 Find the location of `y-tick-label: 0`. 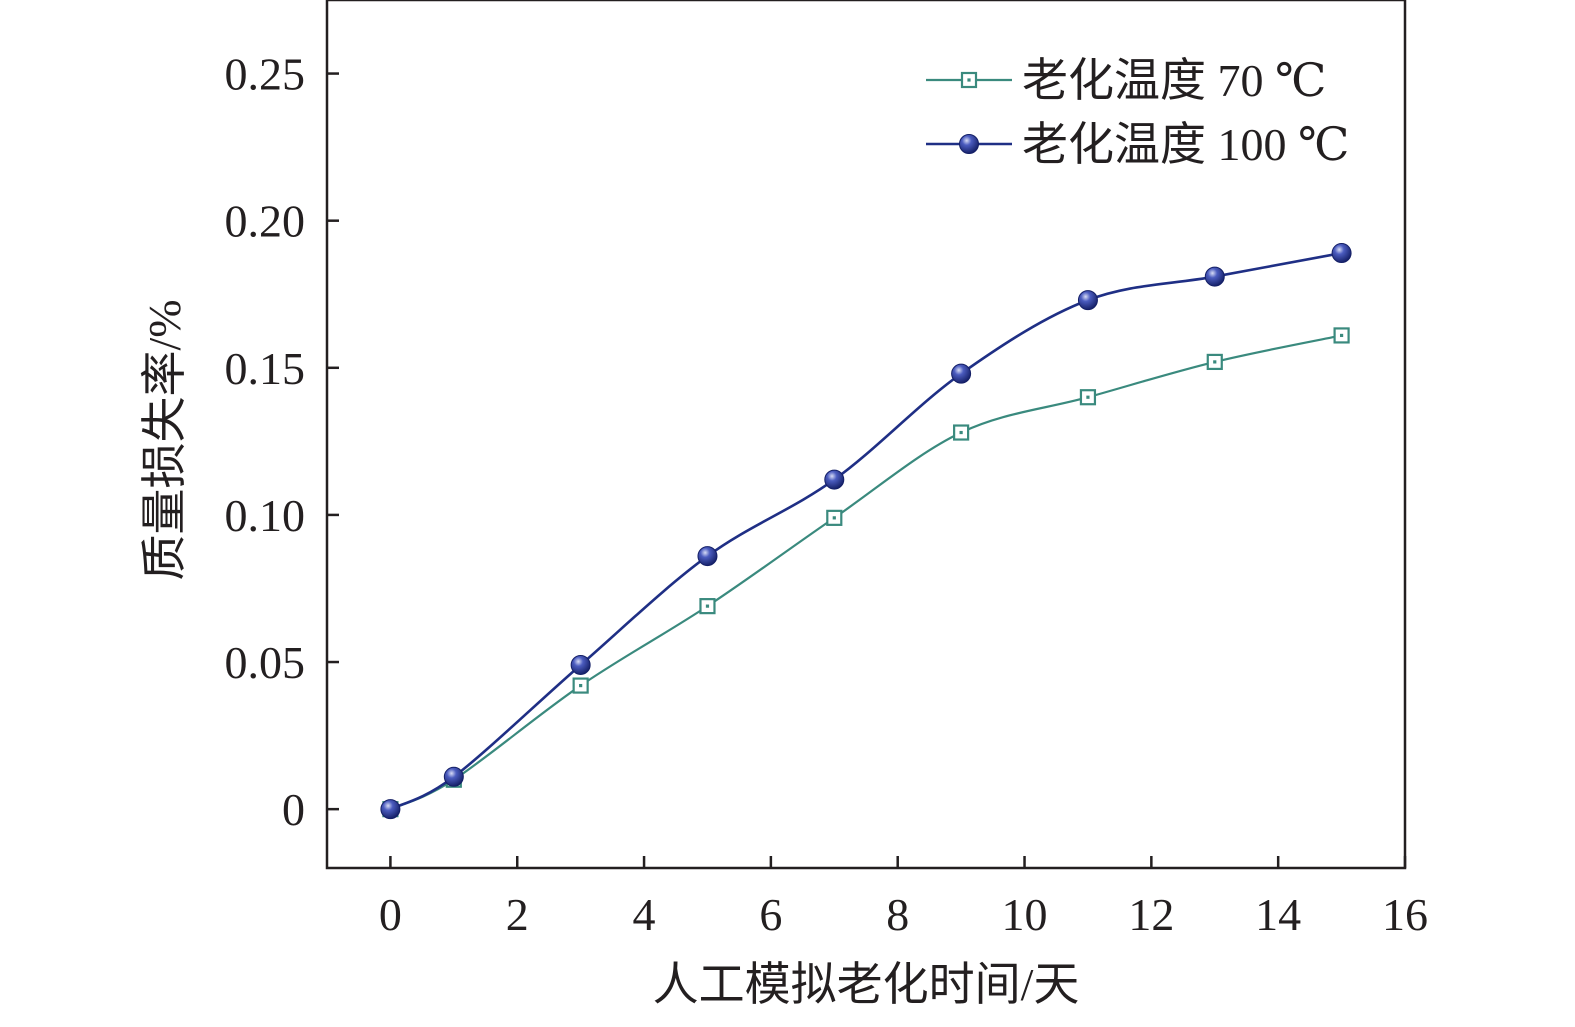

y-tick-label: 0 is located at coordinates (293, 809).